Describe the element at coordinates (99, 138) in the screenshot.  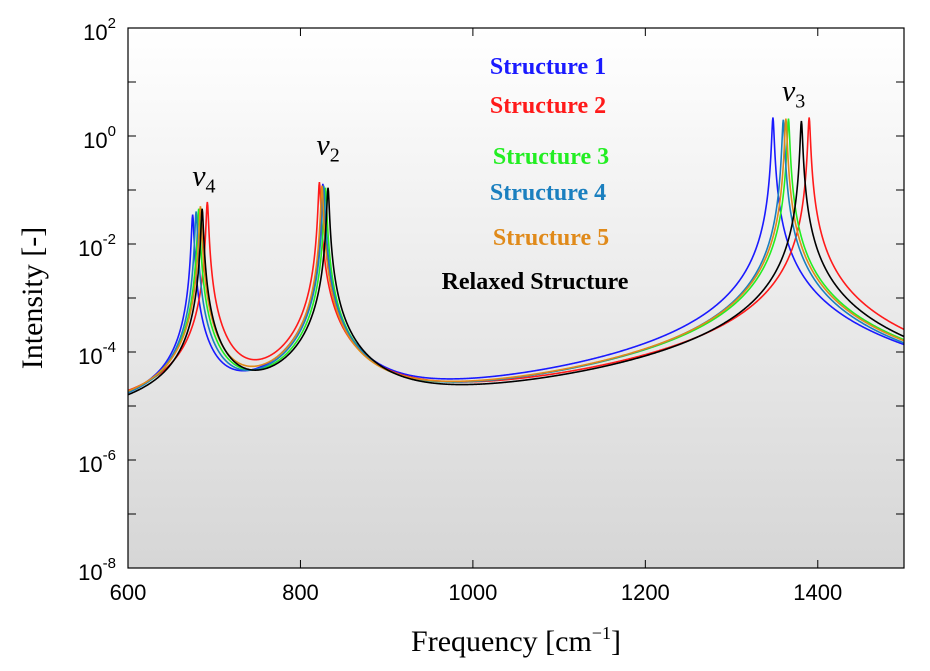
I see `y-tick-label: 10⁰` at that location.